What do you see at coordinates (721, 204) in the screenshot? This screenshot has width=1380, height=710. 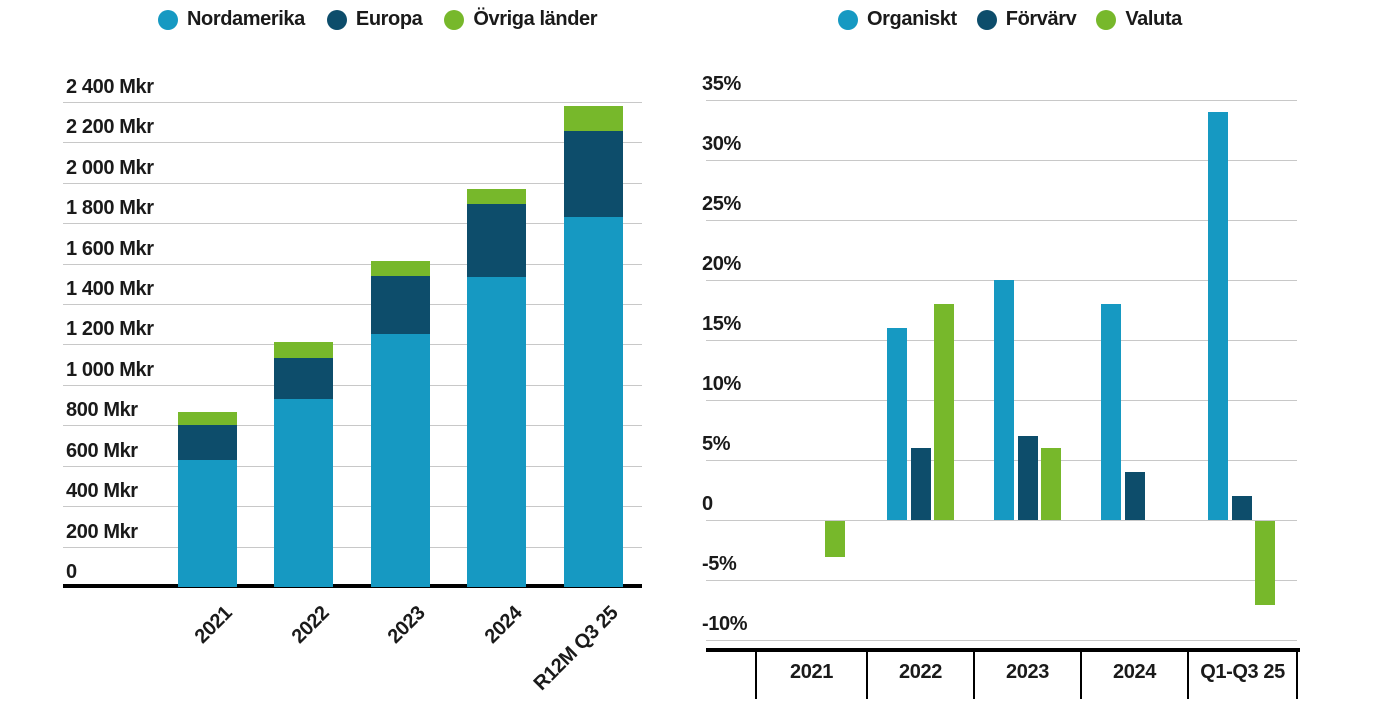 I see `y-axis-tick-label: 25%` at bounding box center [721, 204].